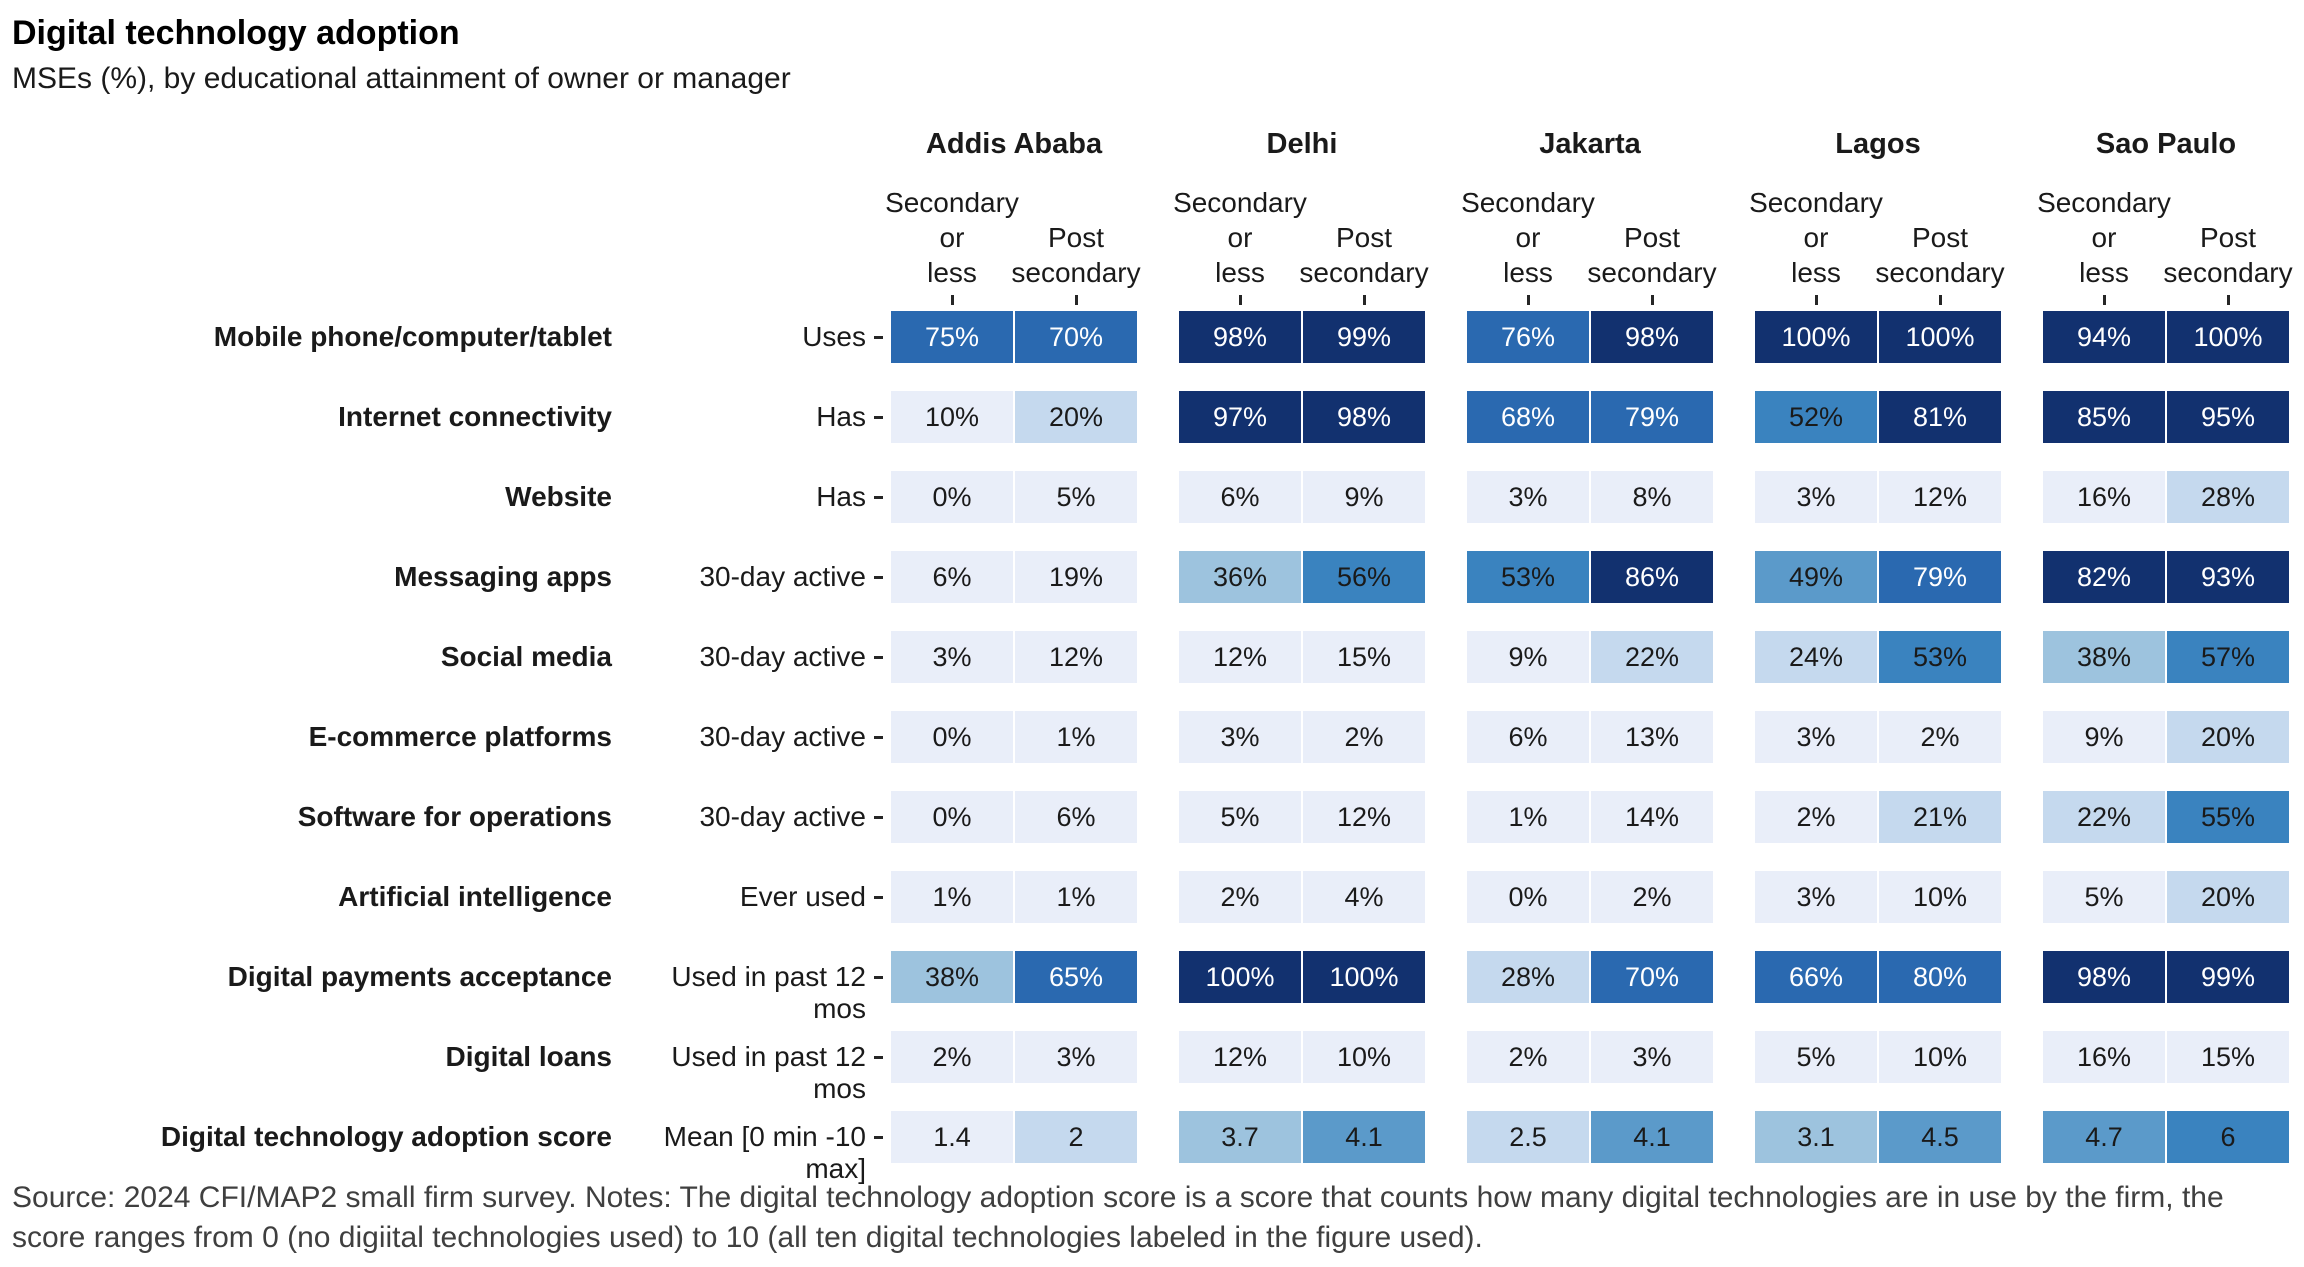 Image resolution: width=2304 pixels, height=1267 pixels. What do you see at coordinates (1816, 657) in the screenshot?
I see `heatmap-cell: 24%` at bounding box center [1816, 657].